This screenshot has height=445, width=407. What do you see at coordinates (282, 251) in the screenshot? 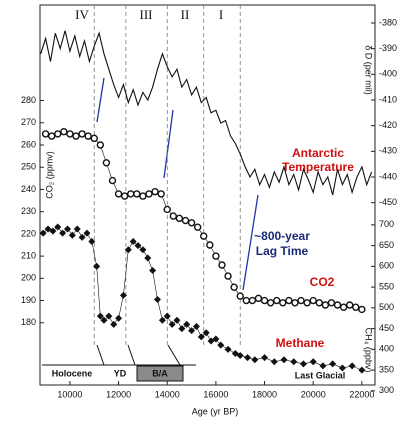
I see `annotation: Lag Time` at bounding box center [282, 251].